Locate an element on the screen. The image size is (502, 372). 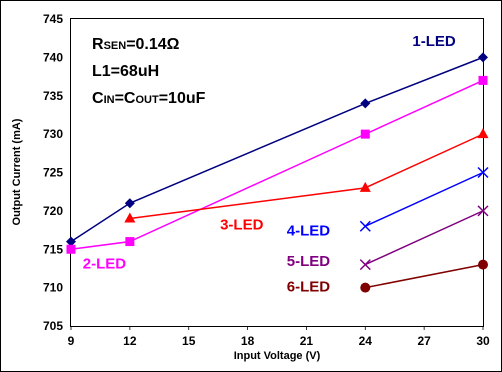
annotation-part: OUT is located at coordinates (147, 100).